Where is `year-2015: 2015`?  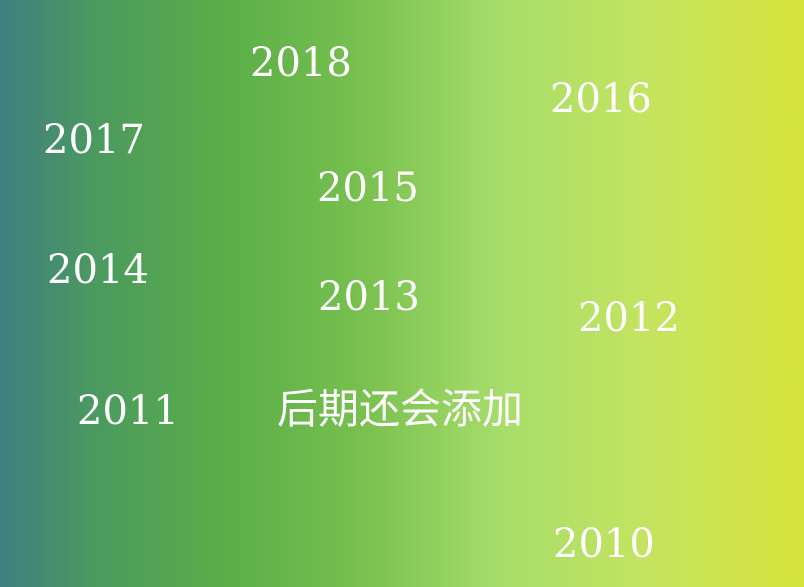
year-2015: 2015 is located at coordinates (368, 188).